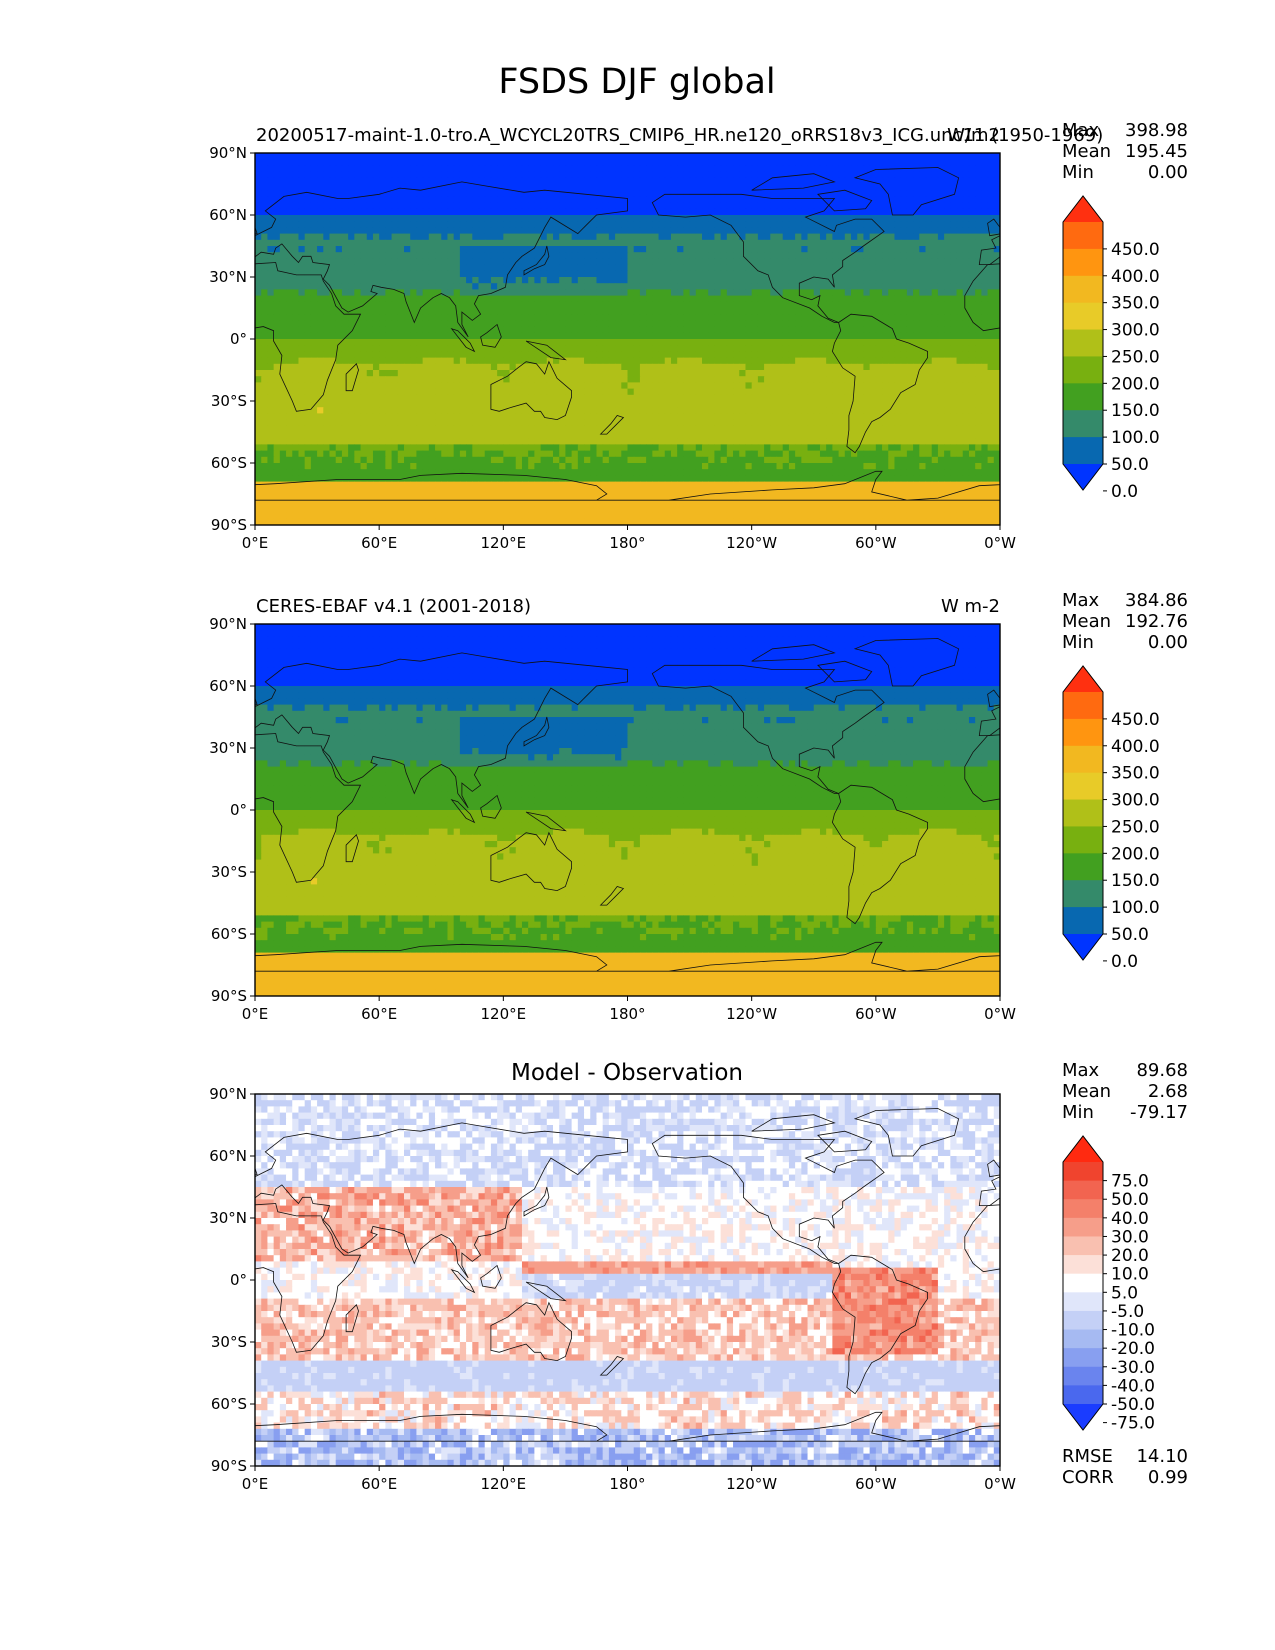 Image resolution: width=1275 pixels, height=1650 pixels. Describe the element at coordinates (1125, 1467) in the screenshot. I see `rmse-corr-box: RMSE 14.10 CORR 0.99` at that location.